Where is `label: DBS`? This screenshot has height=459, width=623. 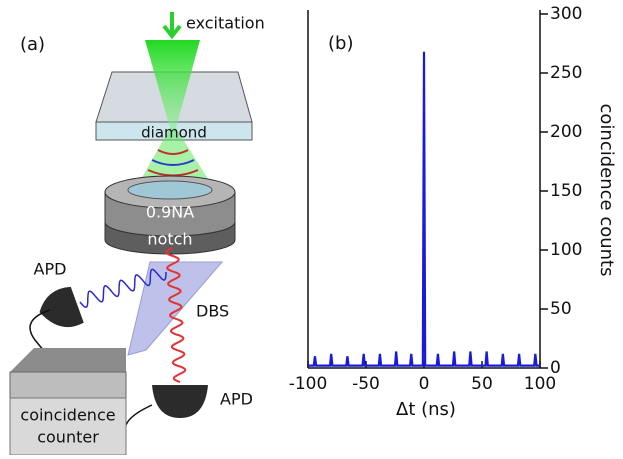
label: DBS is located at coordinates (212, 311).